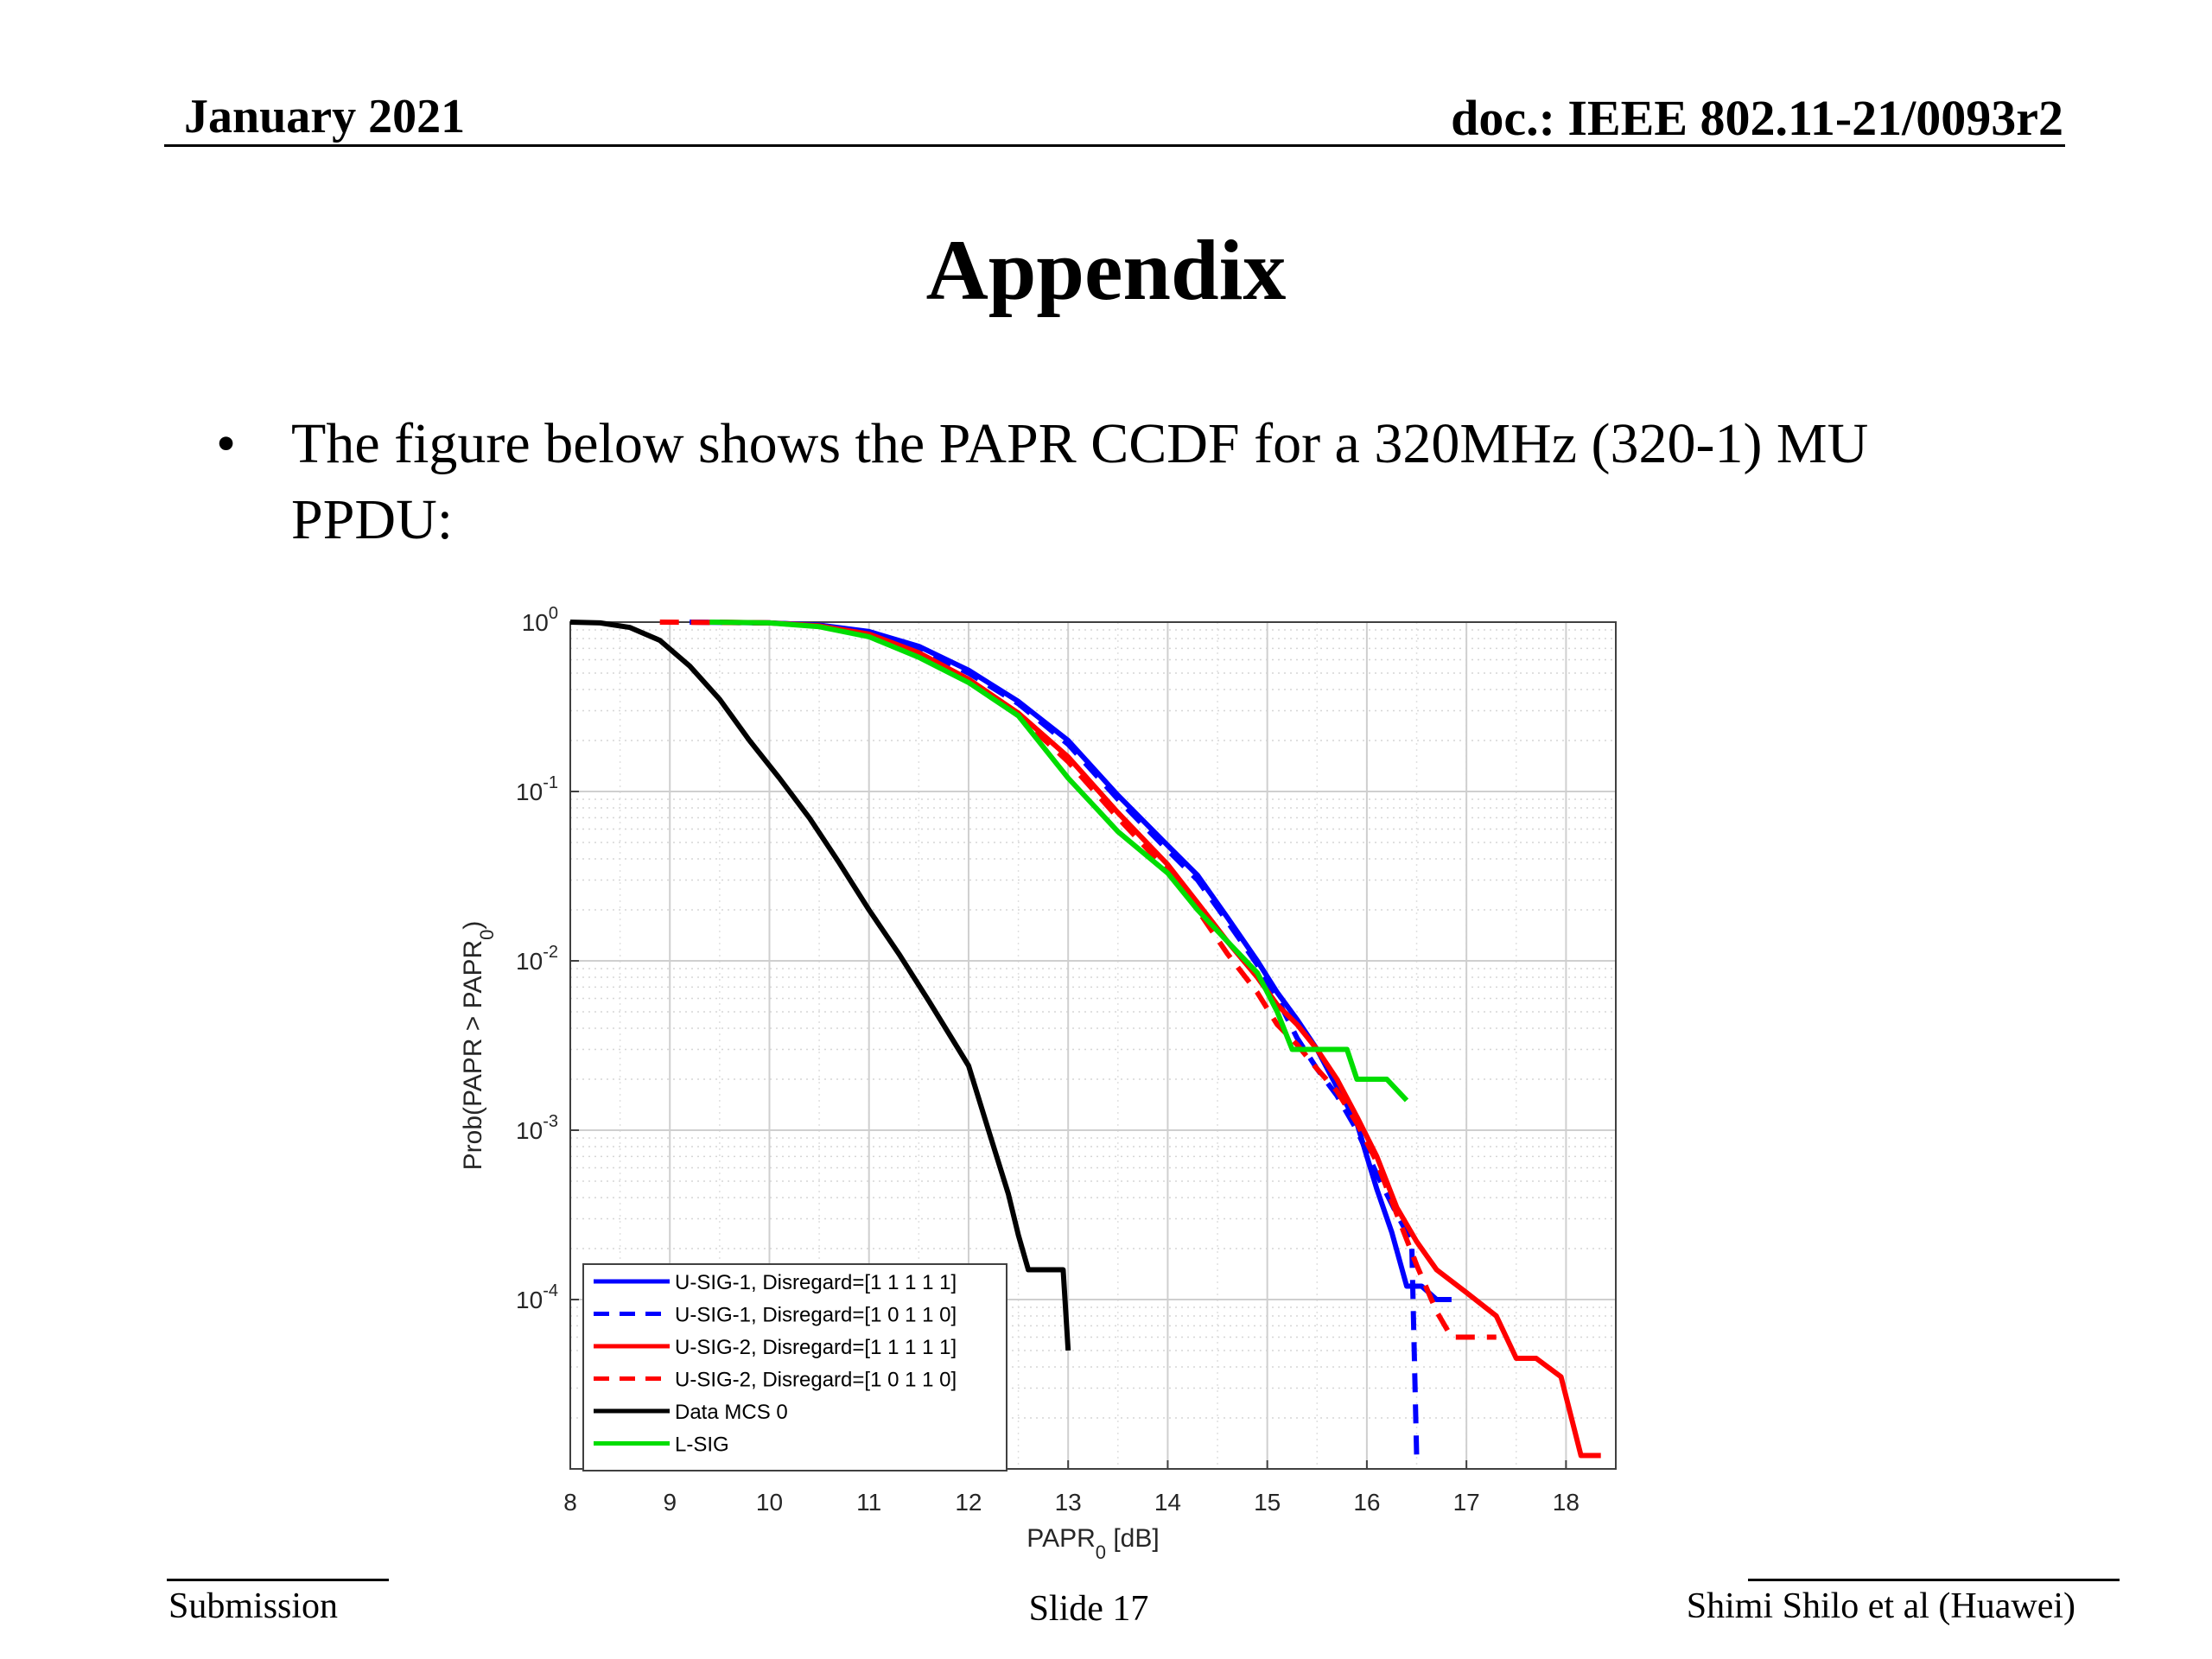 Image resolution: width=2212 pixels, height=1659 pixels. What do you see at coordinates (478, 1046) in the screenshot?
I see `y-axis-label: Prob(PAPR > PAPR0)` at bounding box center [478, 1046].